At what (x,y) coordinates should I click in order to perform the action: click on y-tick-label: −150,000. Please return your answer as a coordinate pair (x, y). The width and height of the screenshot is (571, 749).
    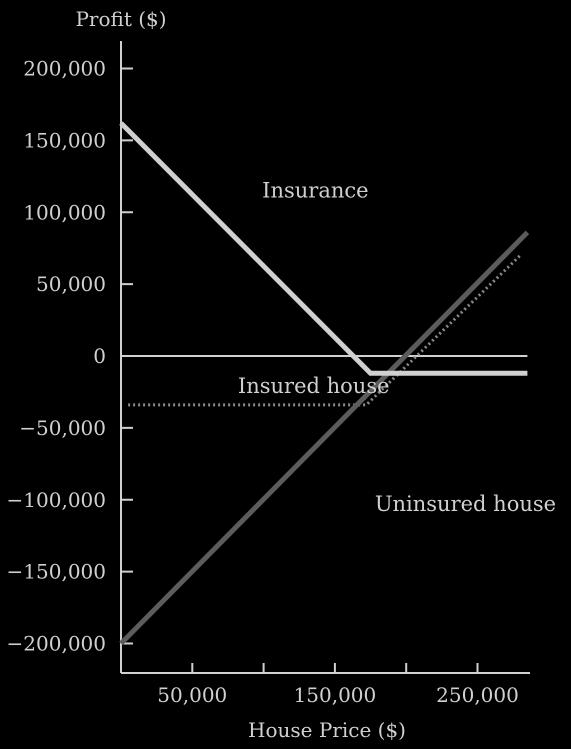
    Looking at the image, I should click on (56, 572).